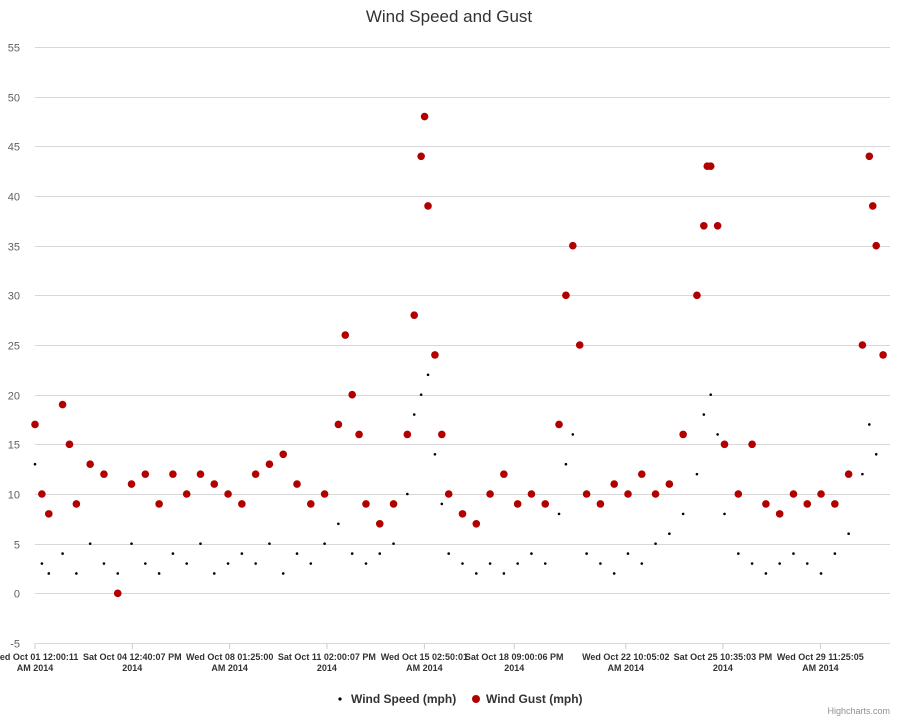 This screenshot has height=725, width=900. I want to click on legend: Wind Speed (mph) Wind Gust (mph), so click(460, 699).